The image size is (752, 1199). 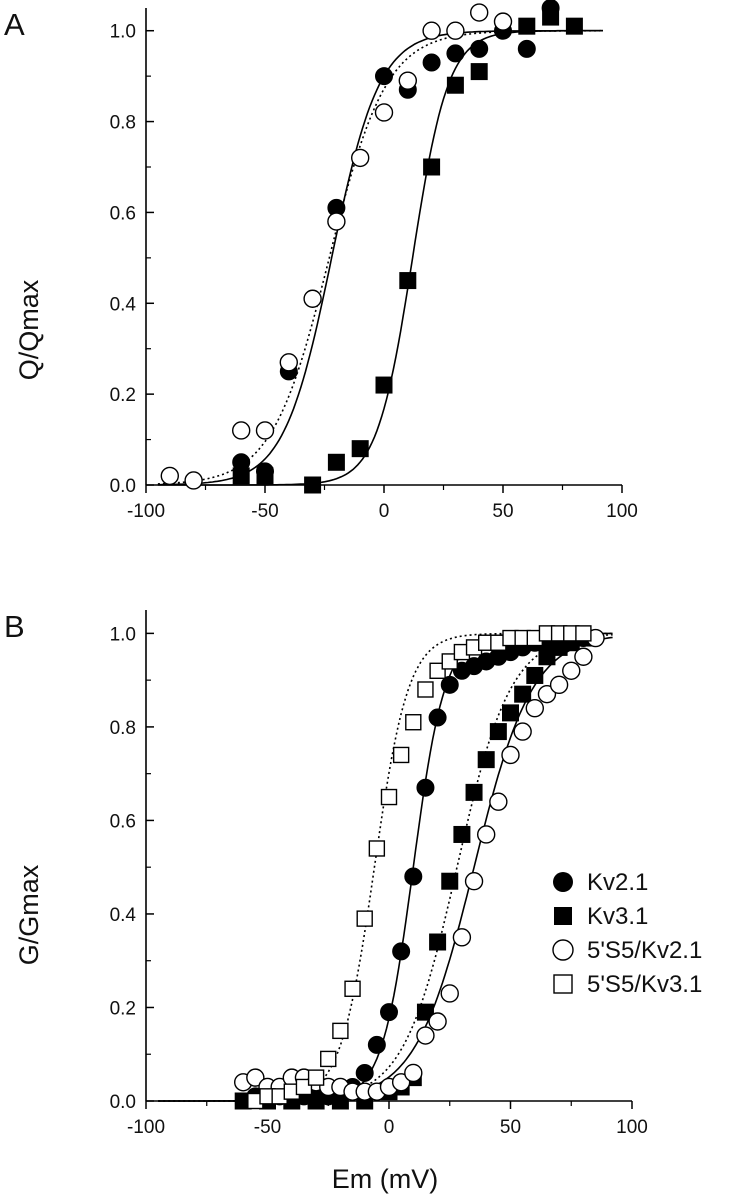 What do you see at coordinates (644, 984) in the screenshot?
I see `legend-label: 5'S5/Kv3.1` at bounding box center [644, 984].